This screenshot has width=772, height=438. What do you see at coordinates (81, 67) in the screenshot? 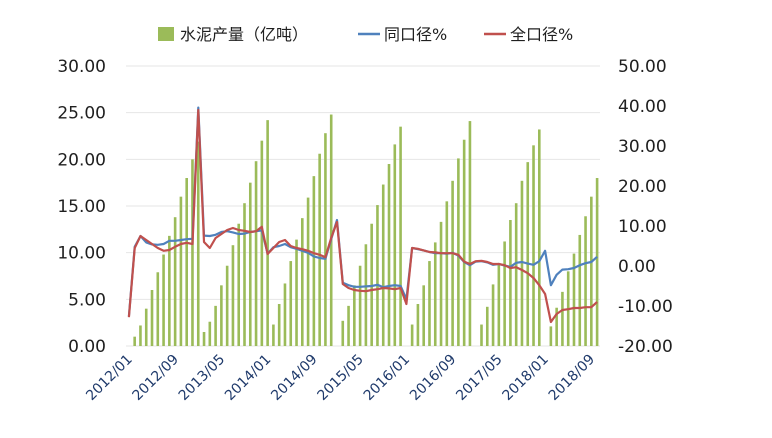
I see `left-tick-label: 30.00` at bounding box center [81, 67].